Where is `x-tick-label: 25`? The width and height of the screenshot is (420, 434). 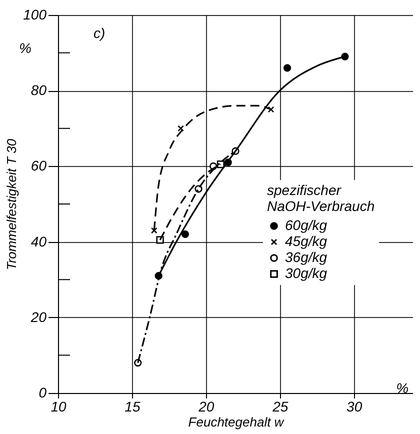
x-tick-label: 25 is located at coordinates (280, 406).